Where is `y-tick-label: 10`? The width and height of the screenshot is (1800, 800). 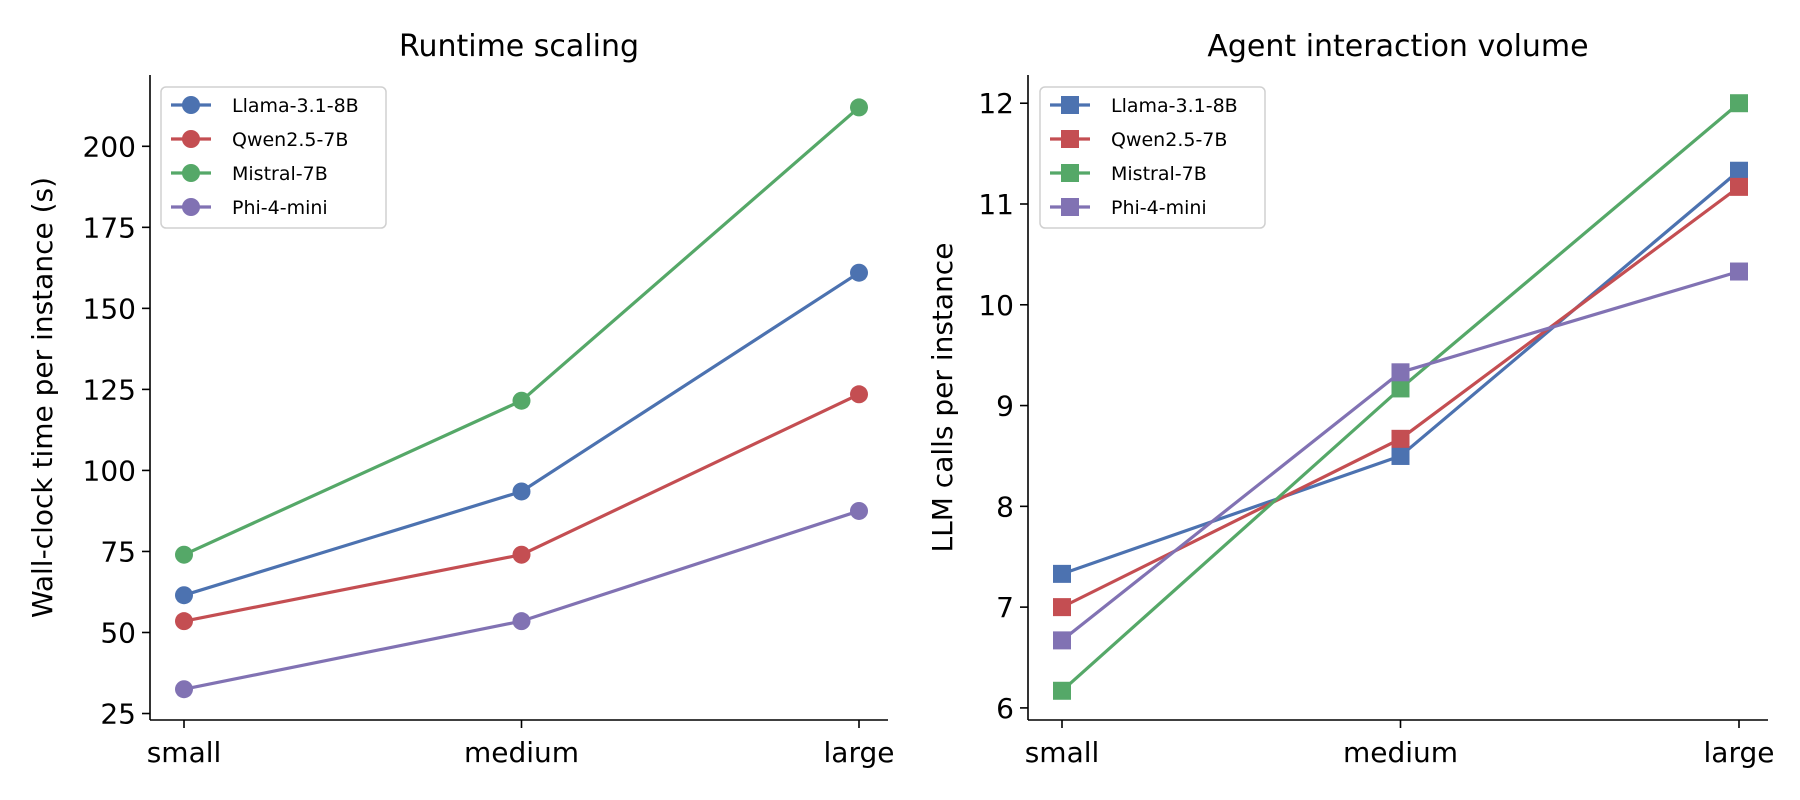
y-tick-label: 10 is located at coordinates (996, 305).